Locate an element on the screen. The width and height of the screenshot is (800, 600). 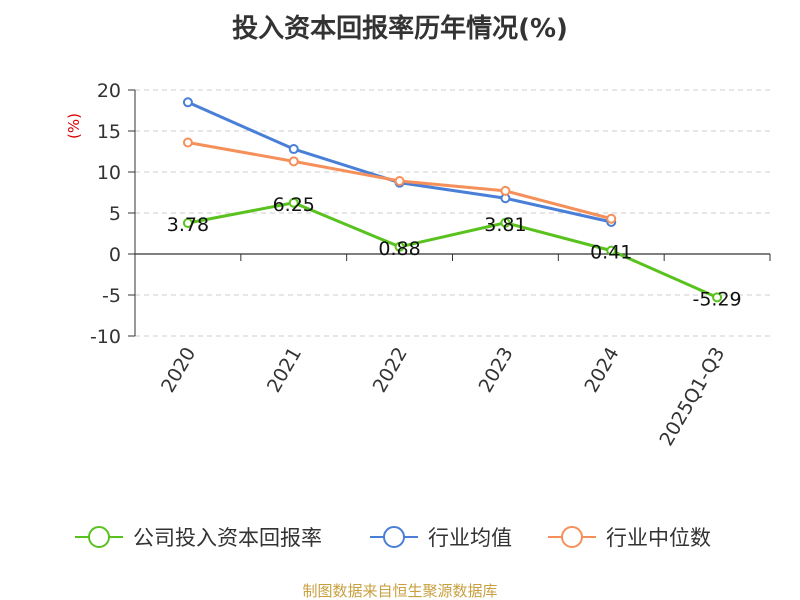
y-tick-label: -10 is located at coordinates (105, 337).